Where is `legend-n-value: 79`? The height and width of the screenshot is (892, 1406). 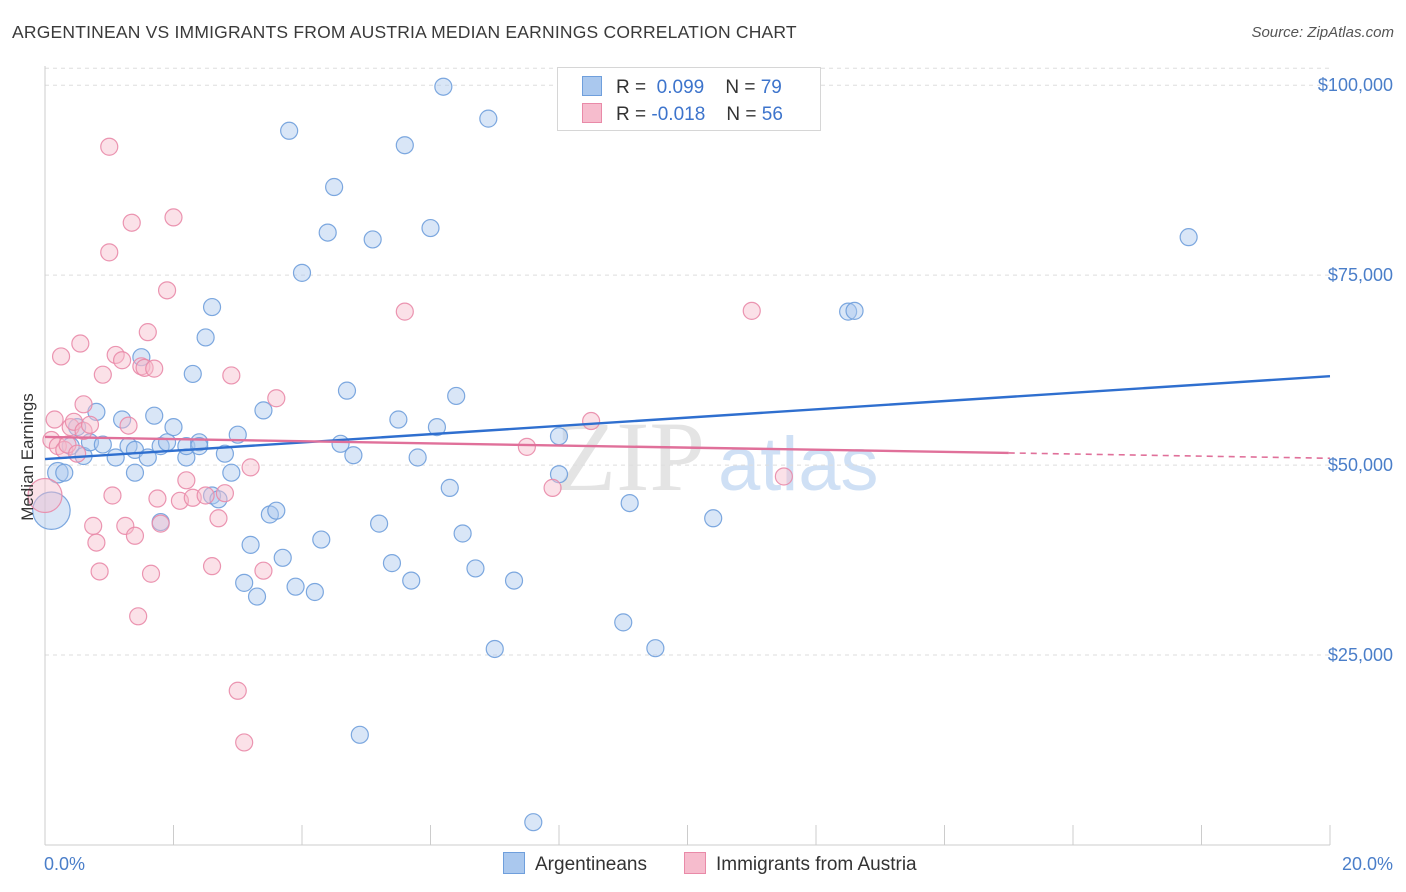
legend-n-value: 79 is located at coordinates (771, 87).